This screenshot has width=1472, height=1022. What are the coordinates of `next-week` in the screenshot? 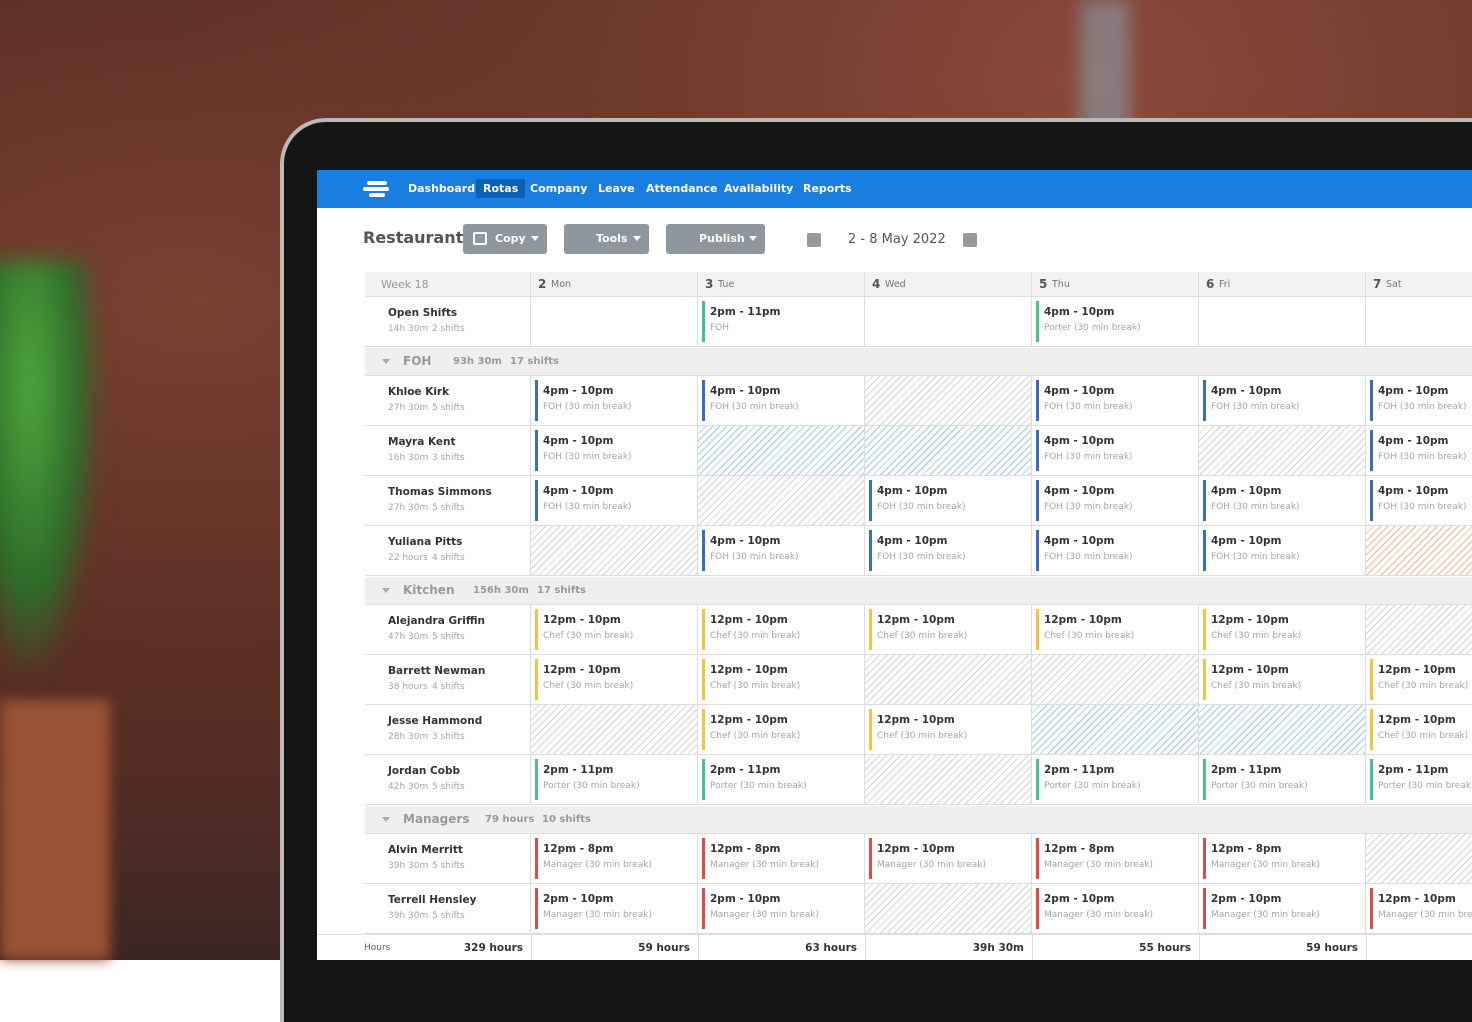 It's located at (970, 240).